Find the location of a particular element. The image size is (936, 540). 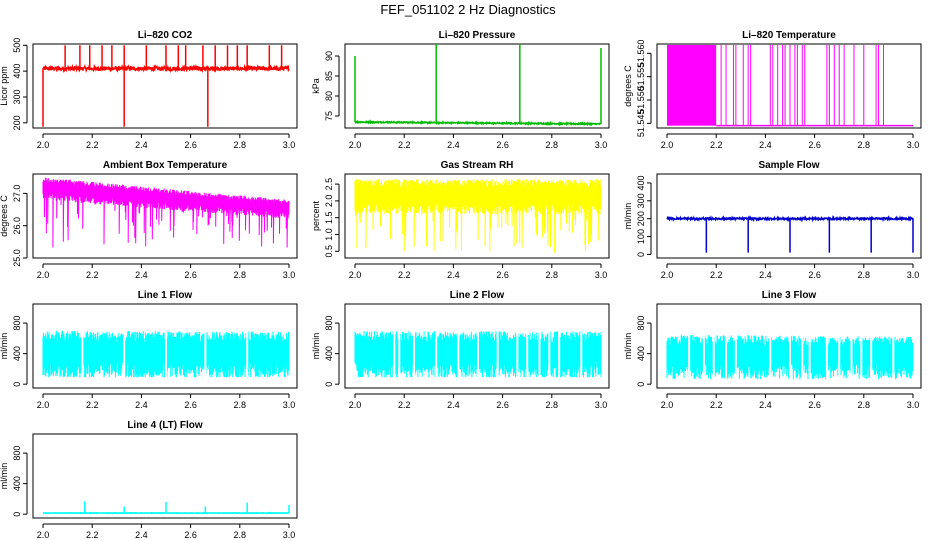

y-tick-label: 300 is located at coordinates (17, 96).